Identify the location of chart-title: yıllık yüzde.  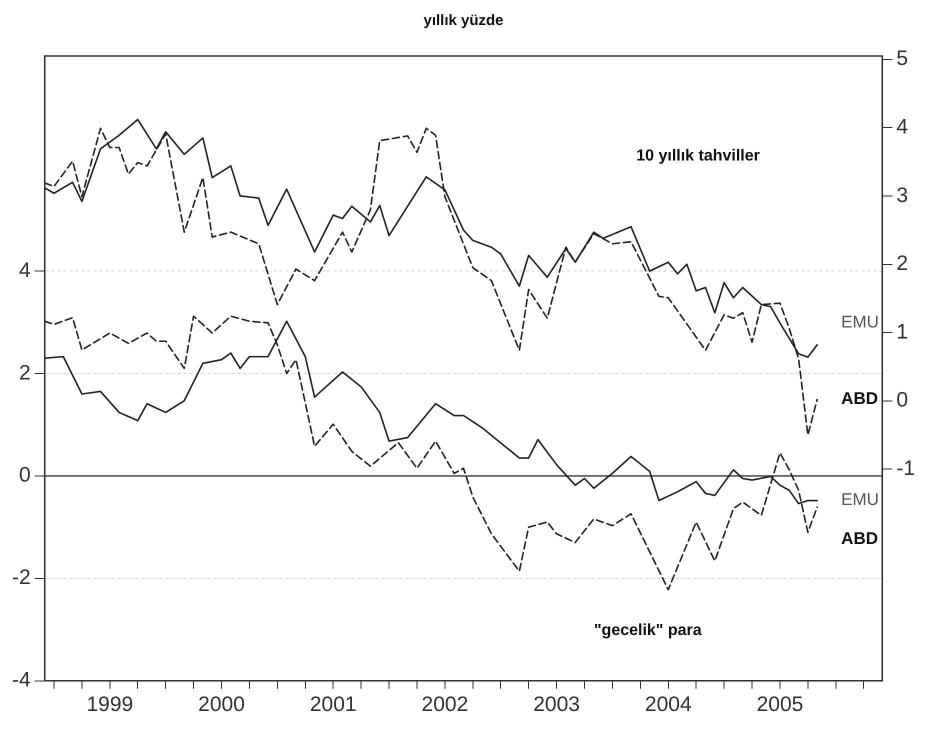
(463, 21).